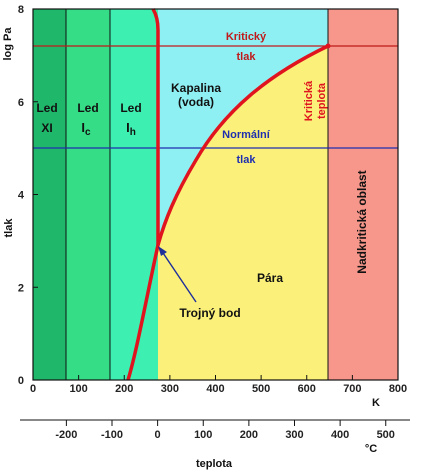 The image size is (422, 475). I want to click on celsius-tick-label: 200, so click(249, 435).